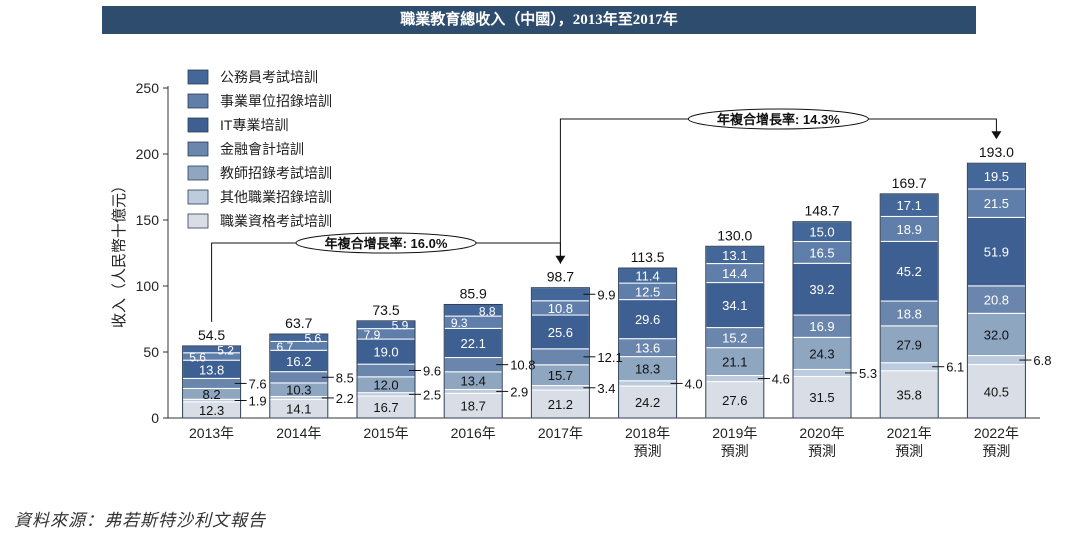 Image resolution: width=1080 pixels, height=538 pixels. Describe the element at coordinates (734, 362) in the screenshot. I see `segment-label: 21.1` at that location.